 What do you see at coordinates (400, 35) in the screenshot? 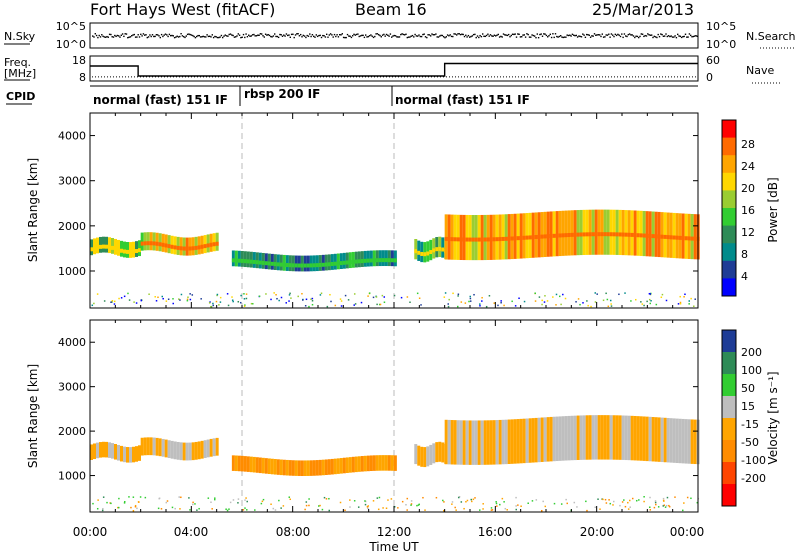
I see `noise-panel: N.Sky 10^5 10^0 10^5 10^0 N.Search` at bounding box center [400, 35].